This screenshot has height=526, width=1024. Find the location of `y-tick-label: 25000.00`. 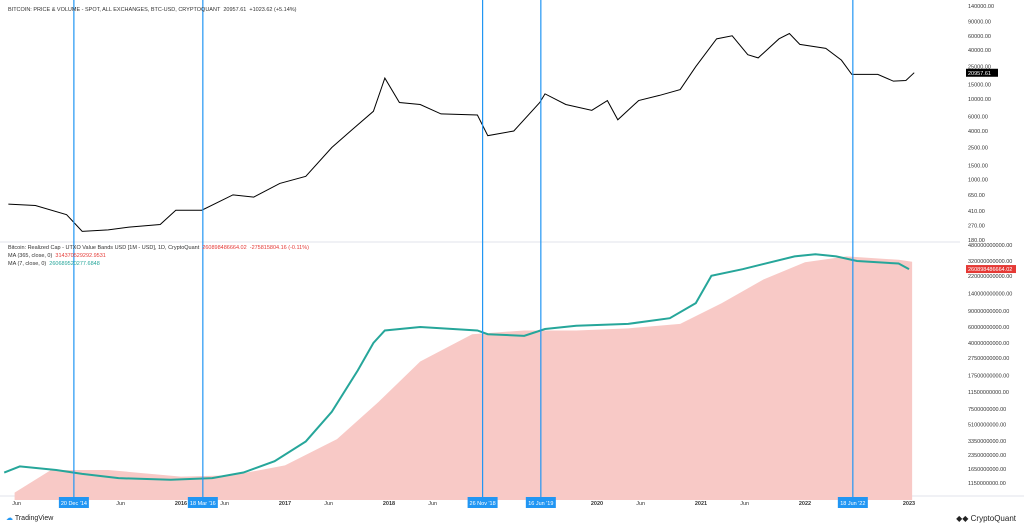

y-tick-label: 25000.00 is located at coordinates (979, 68).